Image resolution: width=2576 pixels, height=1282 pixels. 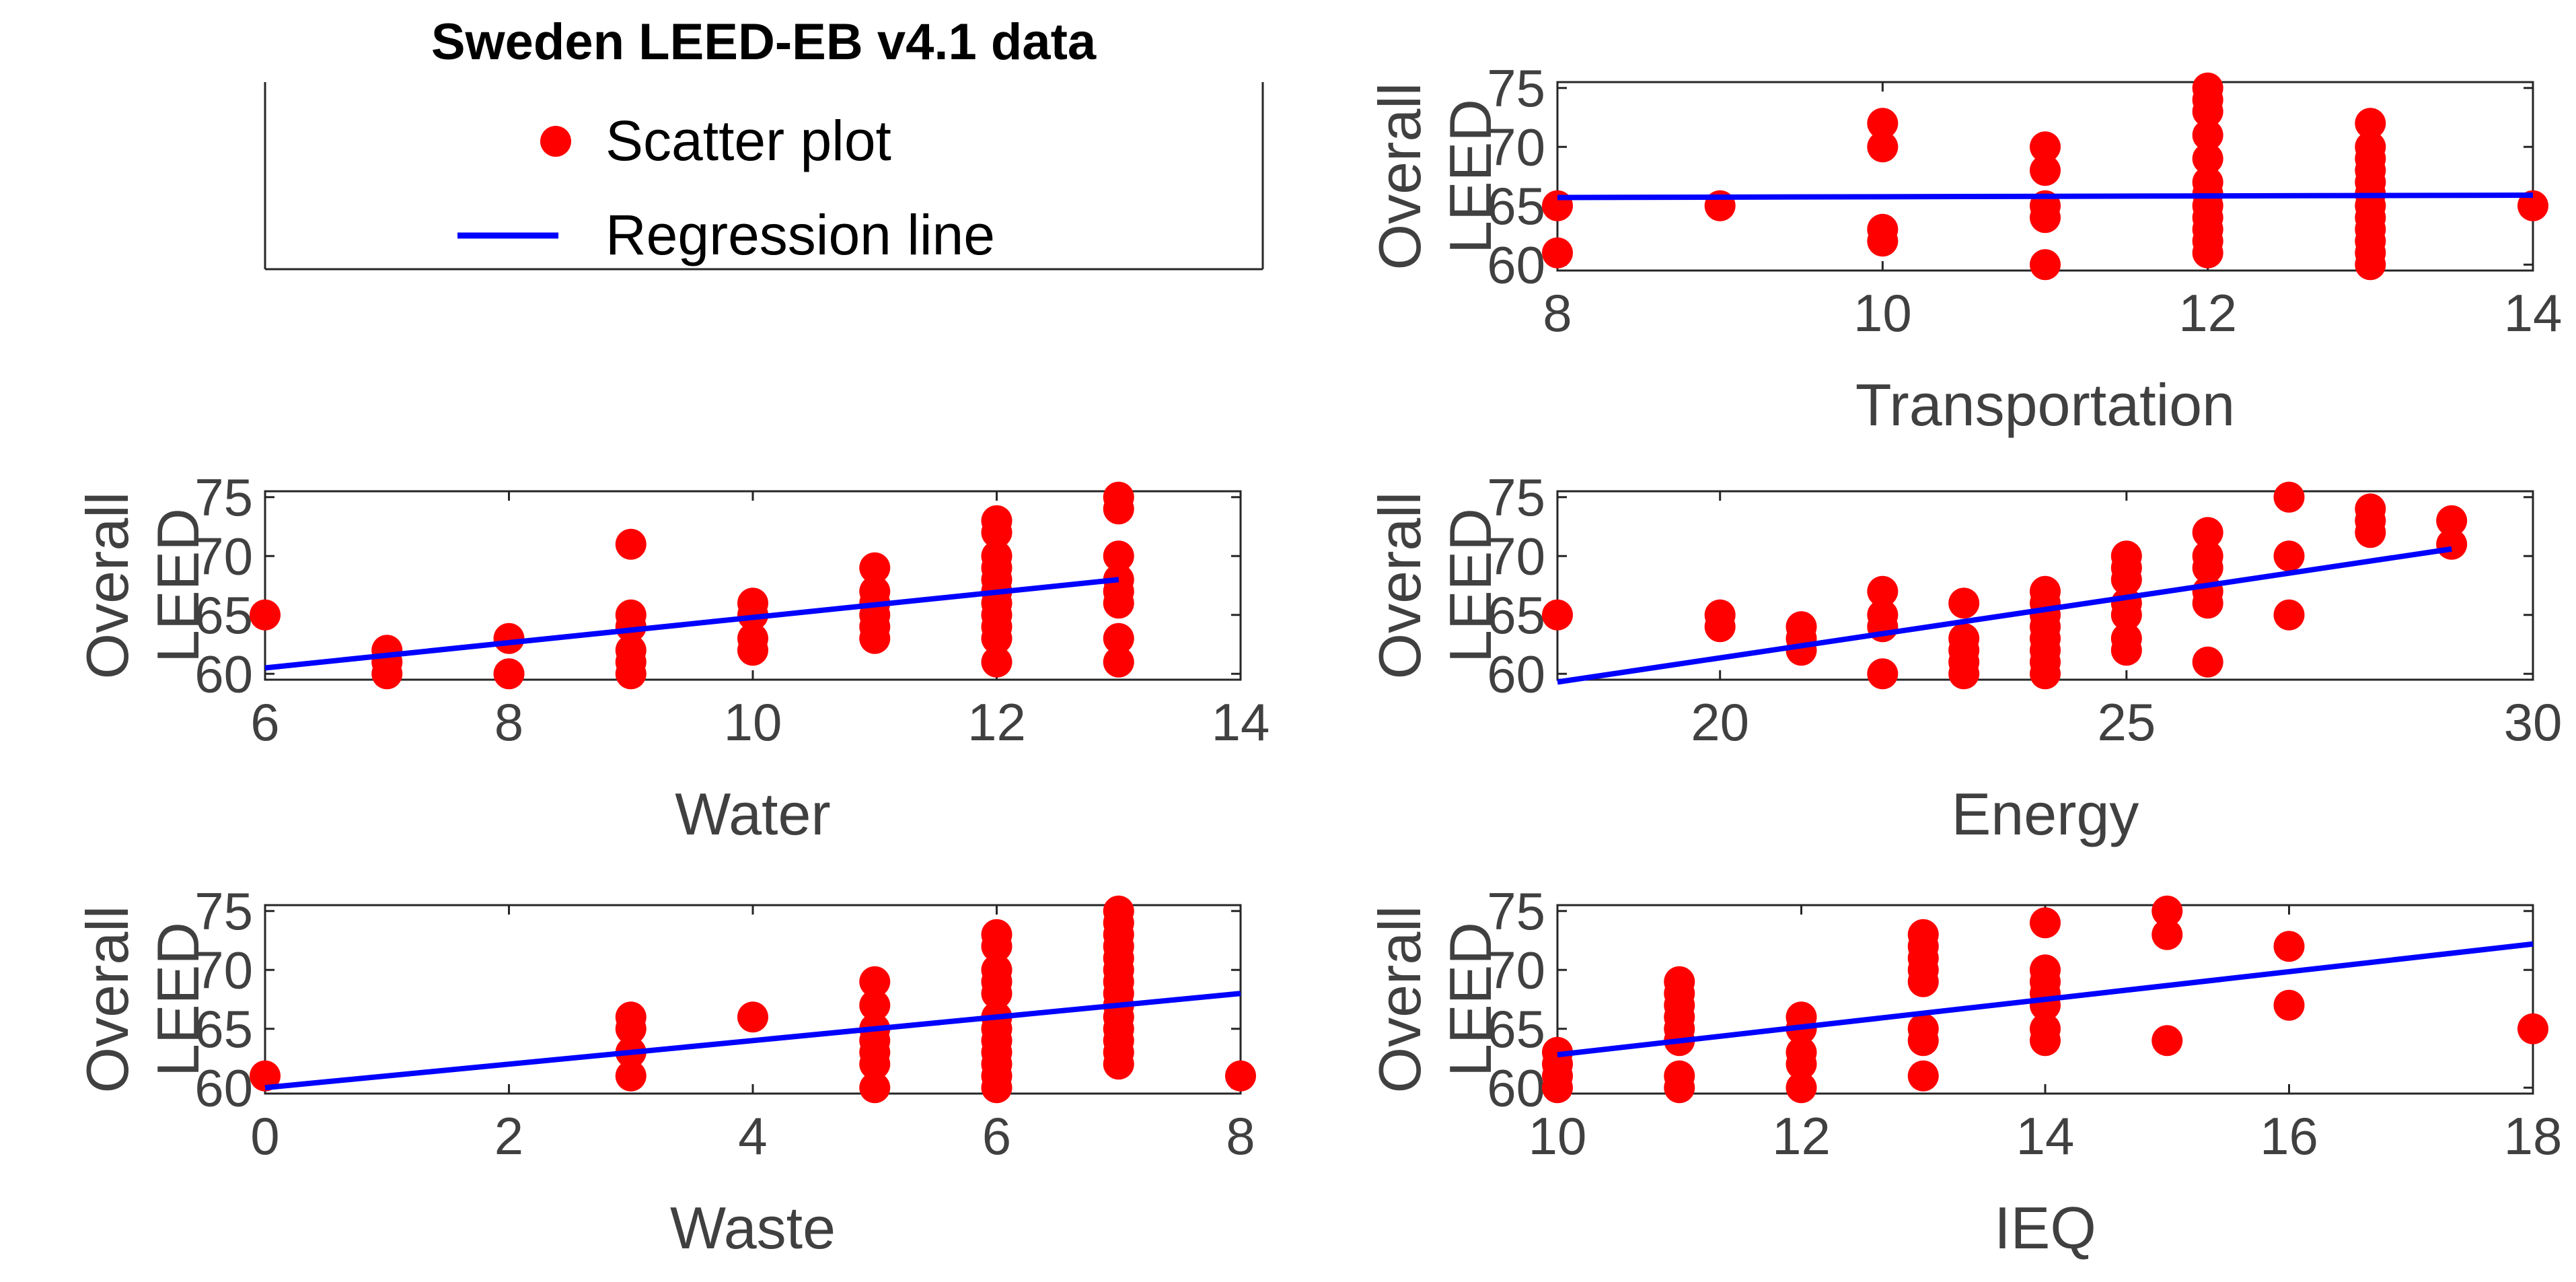 I want to click on y-axis-label-line2: LEED, so click(x=1471, y=177).